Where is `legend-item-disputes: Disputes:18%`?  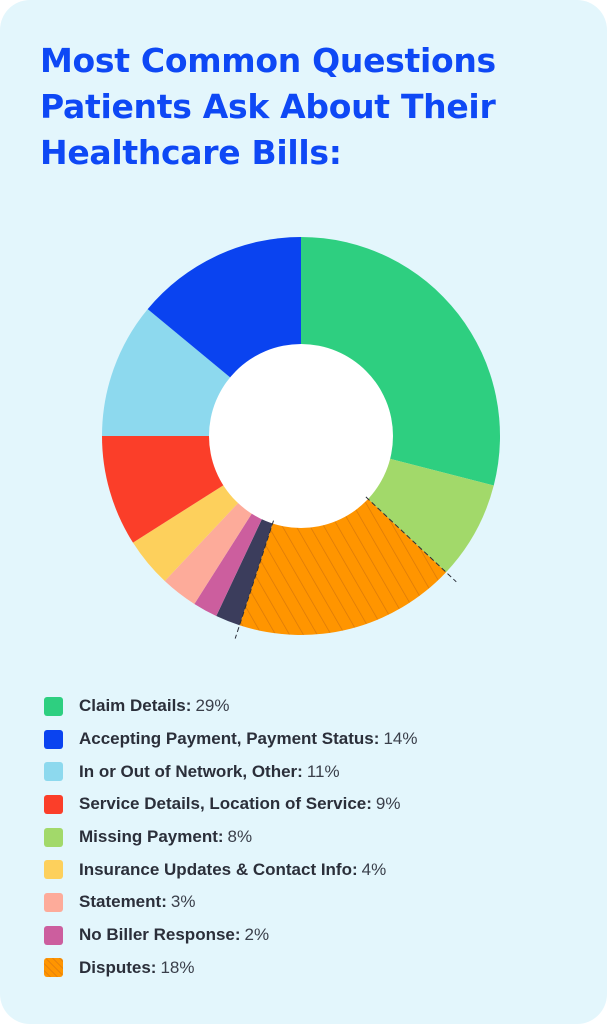
legend-item-disputes: Disputes:18% is located at coordinates (230, 968).